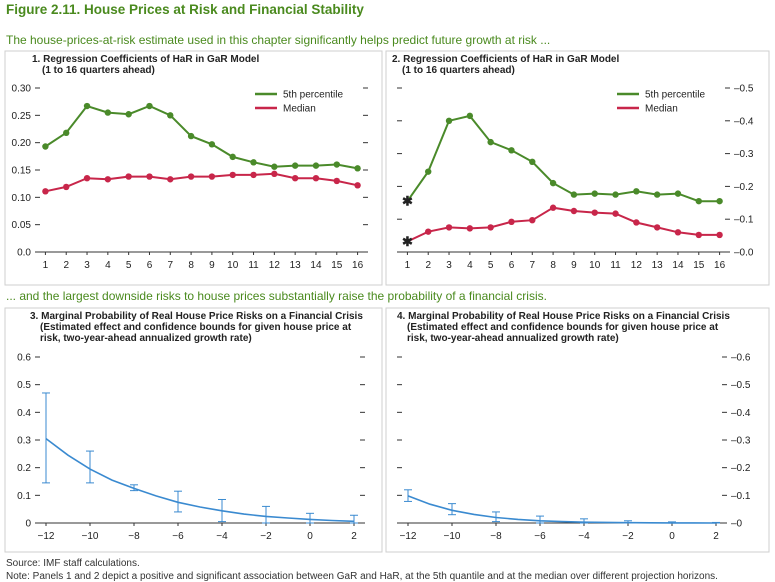  Describe the element at coordinates (24, 413) in the screenshot. I see `panel-3-ytick-label: 0.4` at that location.